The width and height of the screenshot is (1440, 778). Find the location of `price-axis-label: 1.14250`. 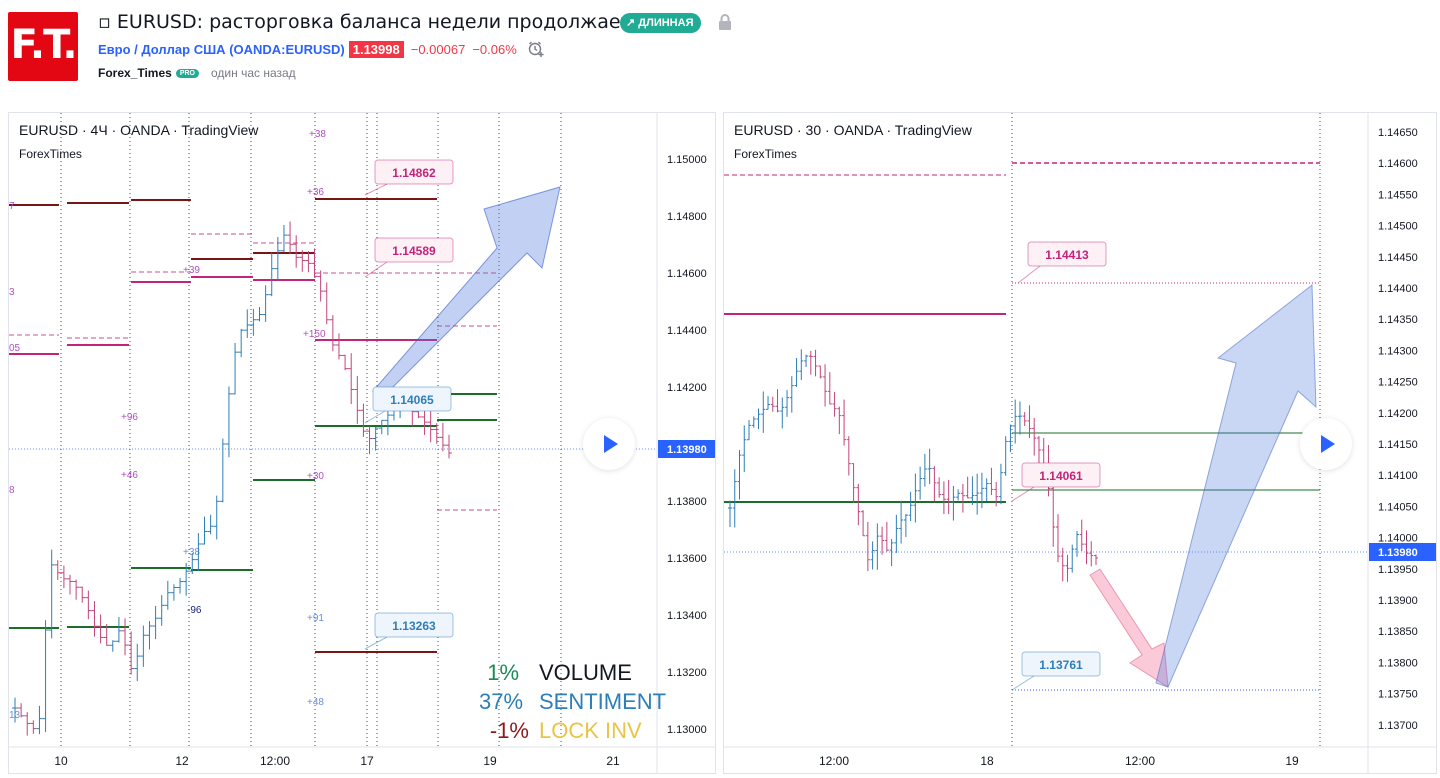

price-axis-label: 1.14250 is located at coordinates (1398, 383).